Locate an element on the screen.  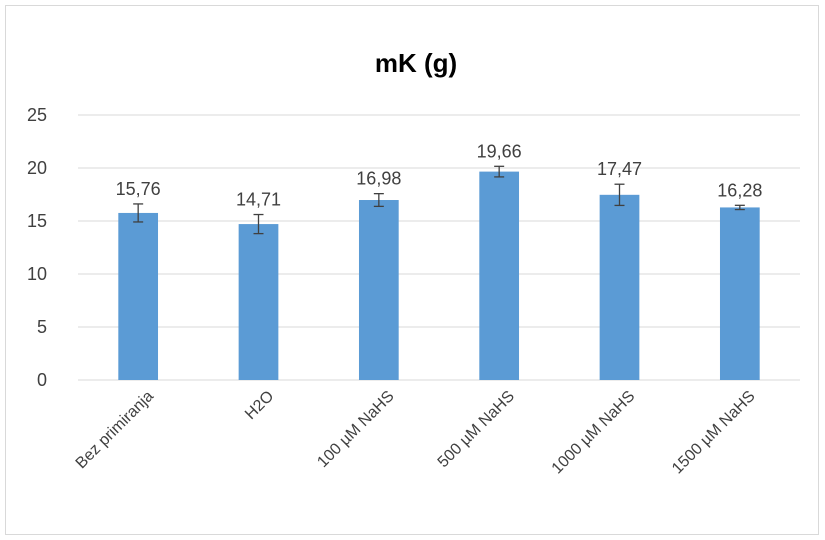
chart-title: mK (g) is located at coordinates (416, 63).